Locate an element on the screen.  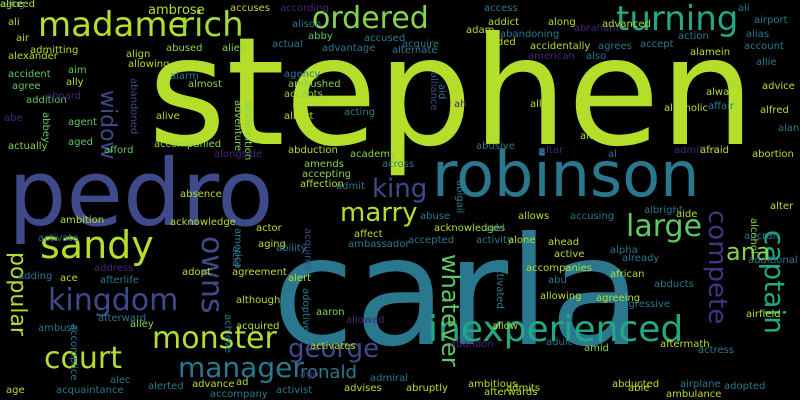
cloud-word: accuses is located at coordinates (250, 8).